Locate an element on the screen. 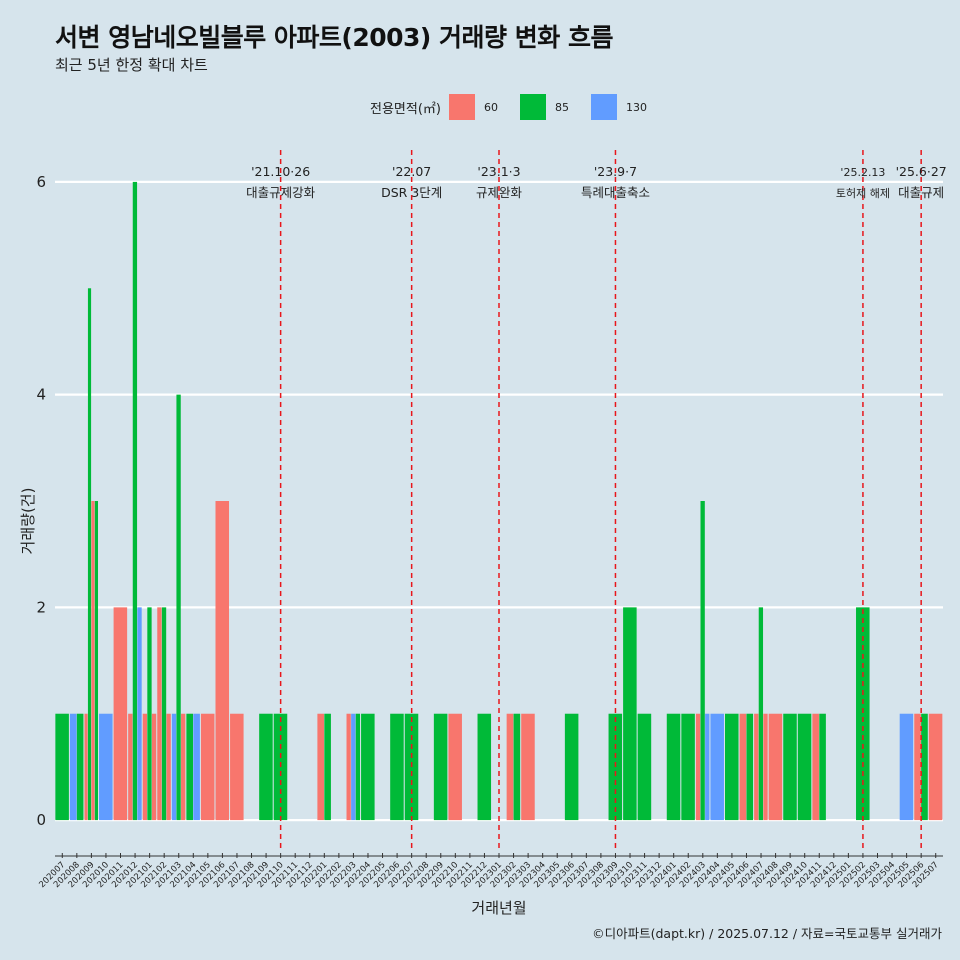  event-label: 대출규제 is located at coordinates (921, 192).